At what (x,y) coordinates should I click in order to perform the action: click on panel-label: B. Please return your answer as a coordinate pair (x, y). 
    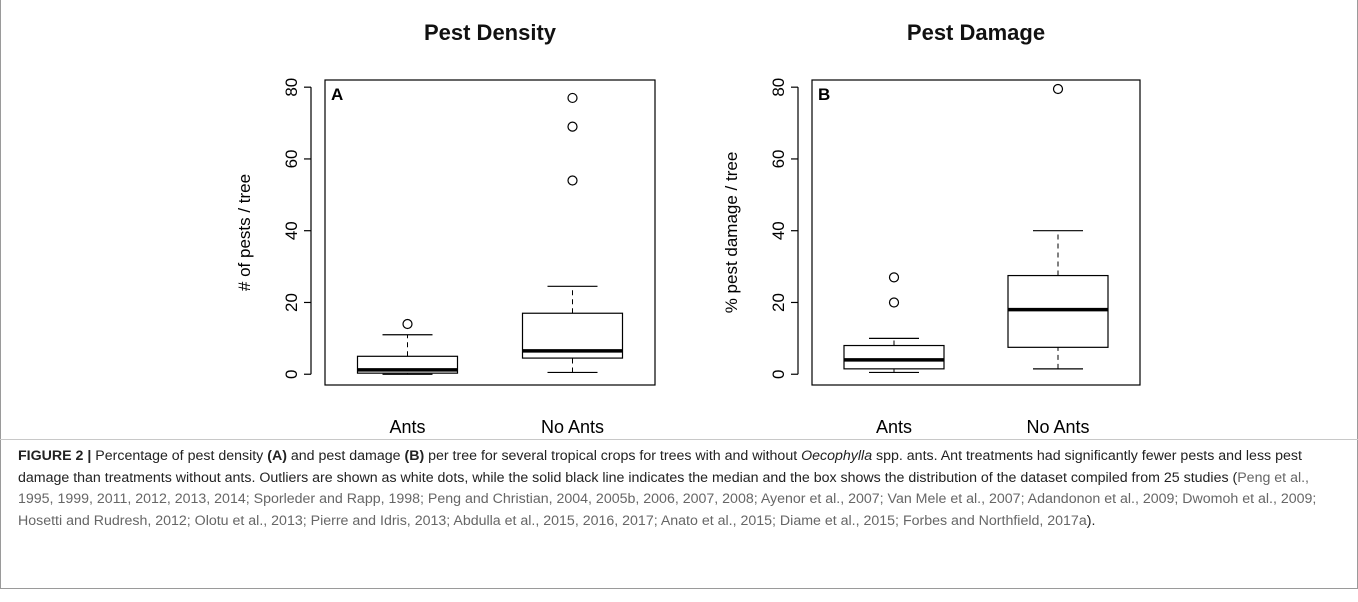
    Looking at the image, I should click on (824, 94).